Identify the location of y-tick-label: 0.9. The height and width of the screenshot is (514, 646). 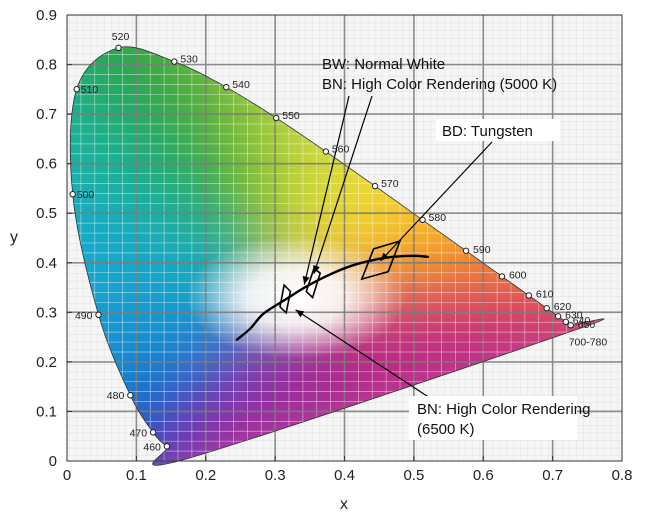
(46, 15).